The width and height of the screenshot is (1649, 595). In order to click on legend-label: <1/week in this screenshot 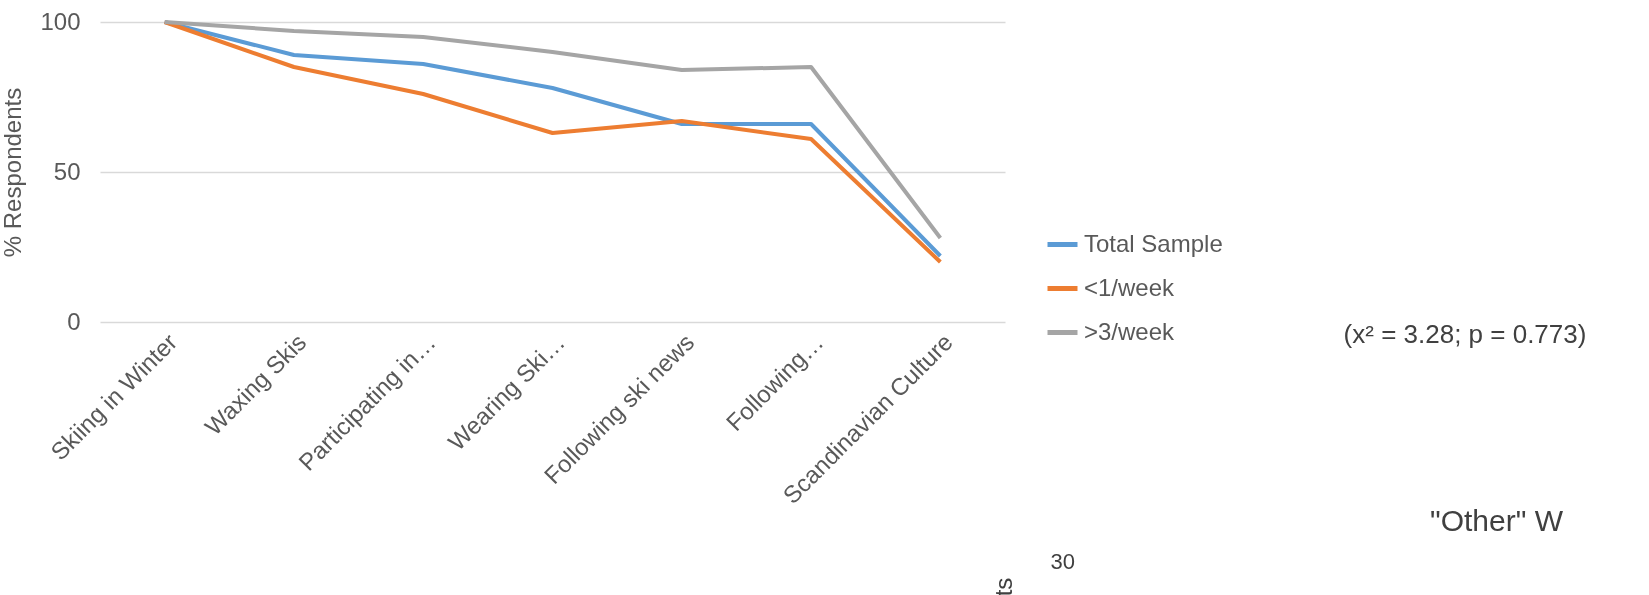, I will do `click(1130, 287)`.